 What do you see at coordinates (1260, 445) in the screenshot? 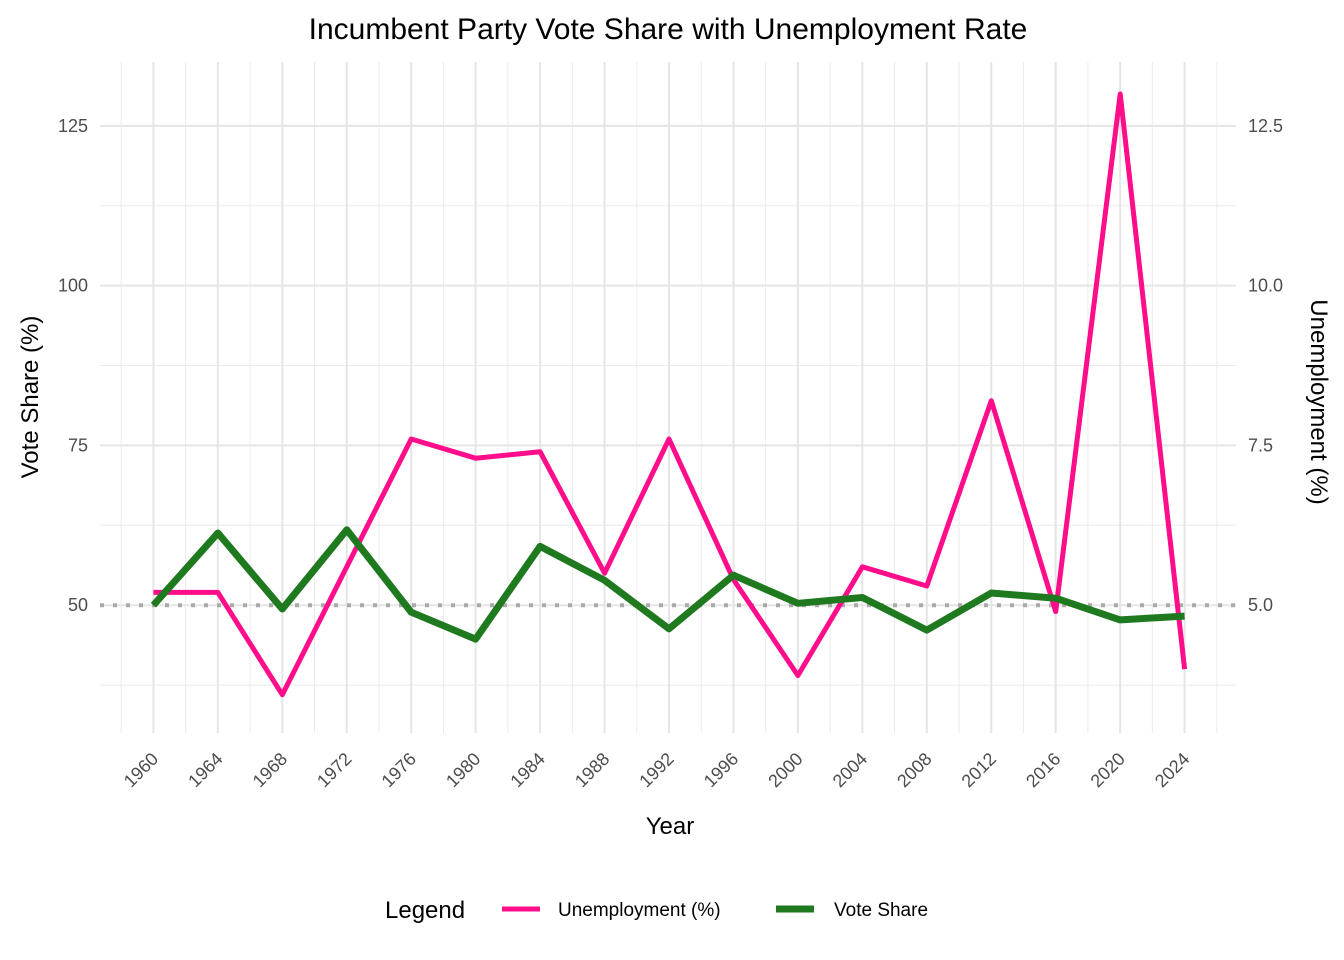
I see `y2-tick-label: 7.5` at bounding box center [1260, 445].